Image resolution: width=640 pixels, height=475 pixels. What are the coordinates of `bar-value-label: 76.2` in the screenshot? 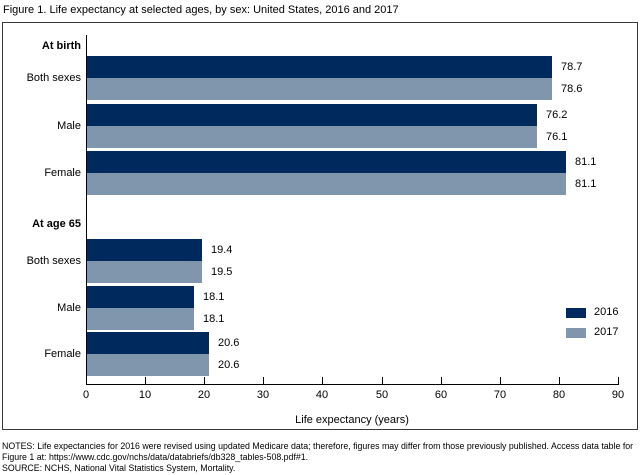 It's located at (557, 115).